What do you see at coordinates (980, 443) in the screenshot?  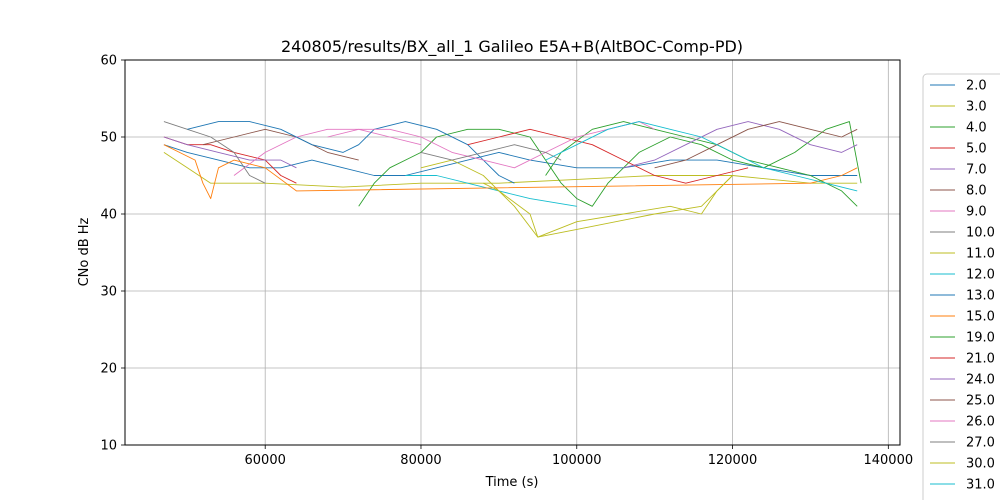 I see `legend-label: 27.0` at bounding box center [980, 443].